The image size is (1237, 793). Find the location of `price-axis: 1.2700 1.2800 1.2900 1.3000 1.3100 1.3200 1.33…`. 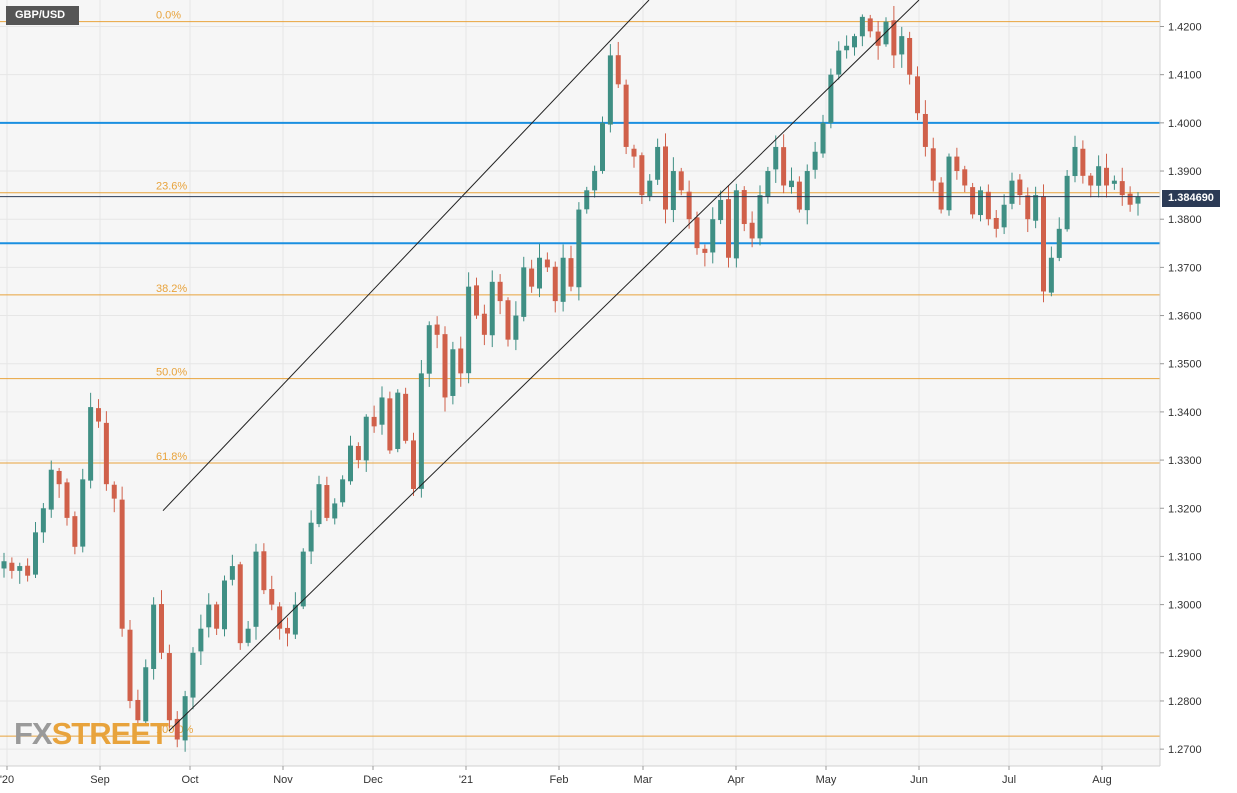

price-axis: 1.2700 1.2800 1.2900 1.3000 1.3100 1.3200 1.33… is located at coordinates (1181, 388).